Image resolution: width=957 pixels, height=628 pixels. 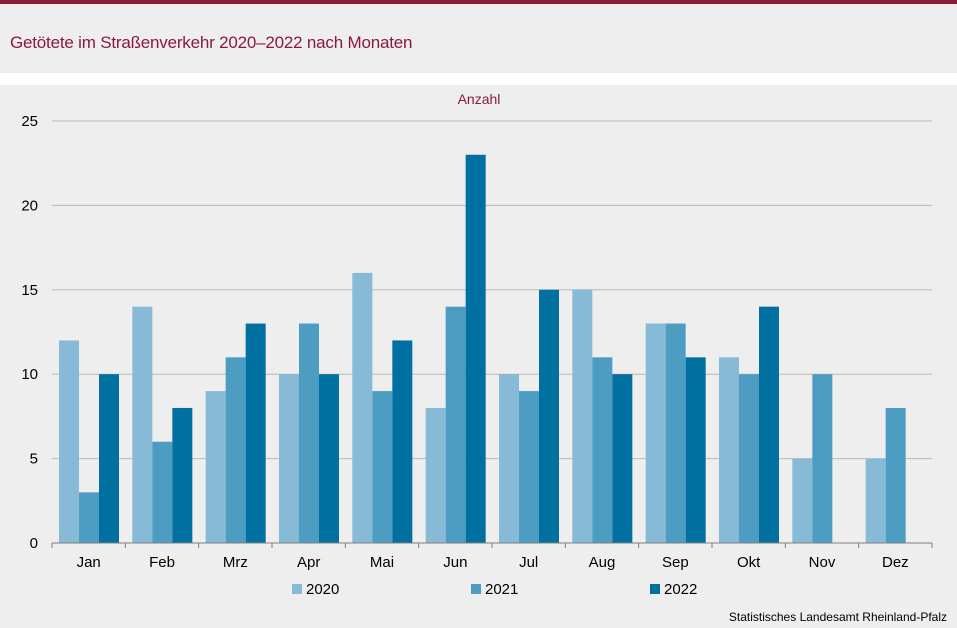 What do you see at coordinates (308, 562) in the screenshot?
I see `x-tick-label: Apr` at bounding box center [308, 562].